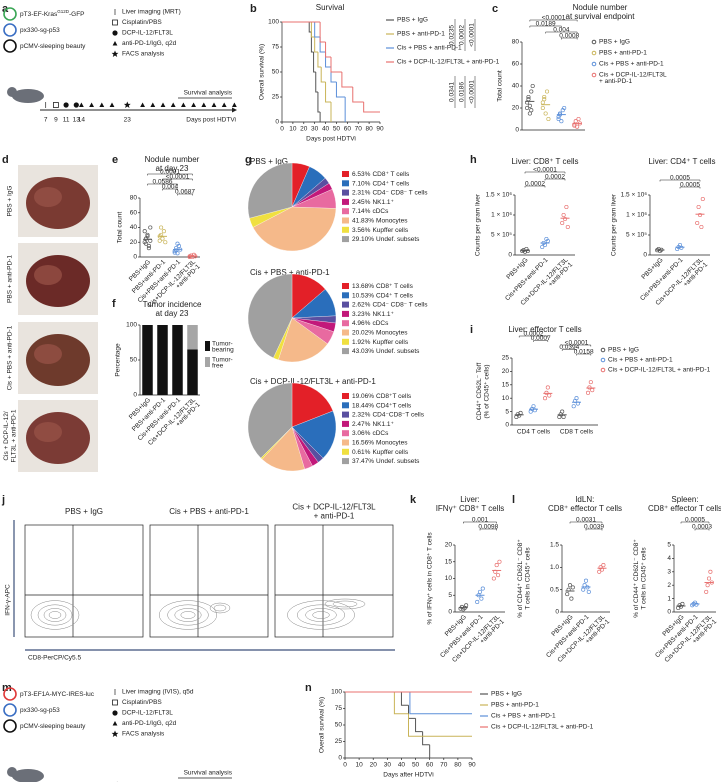 The height and width of the screenshot is (782, 721). I want to click on legend-label: PBS + anti-PD-1, so click(515, 705).